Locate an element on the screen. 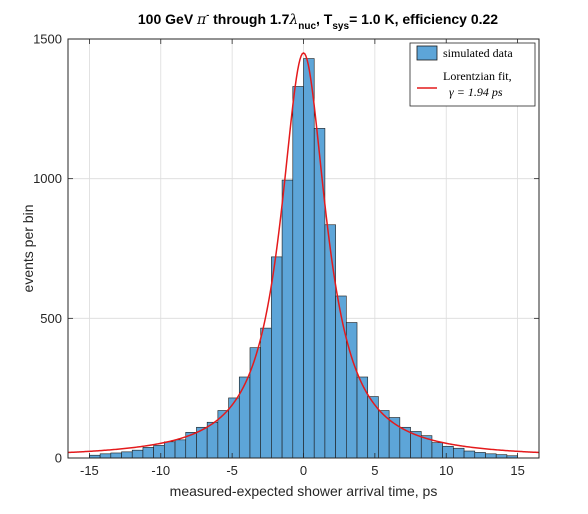 The width and height of the screenshot is (588, 514). legend-label-lorentzian-fit: Lorentzian fit, is located at coordinates (477, 76).